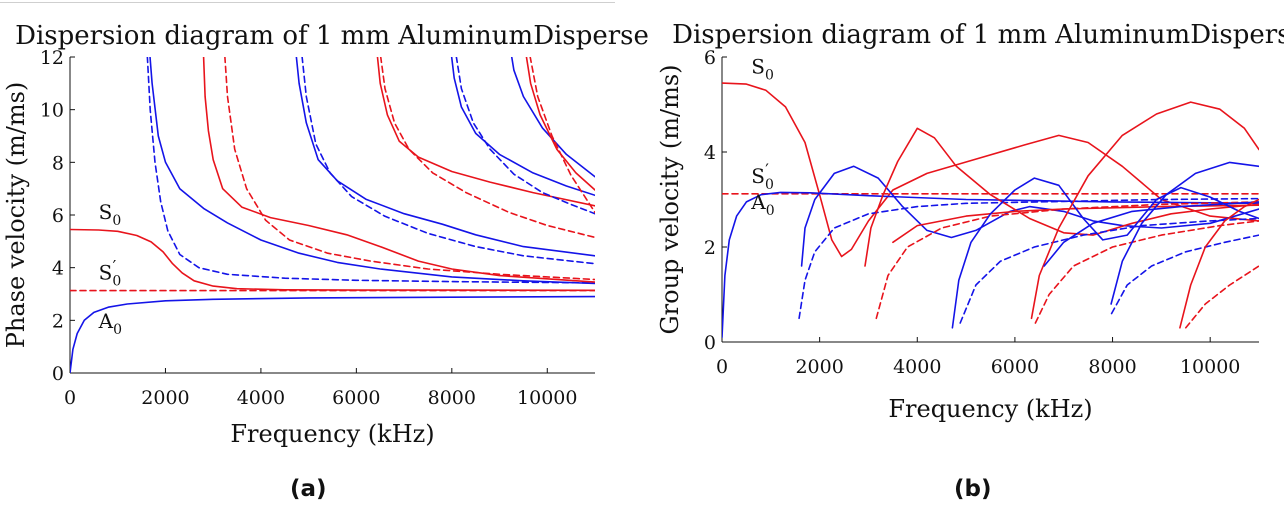  I want to click on y-axis-label: Phase velocity (m/ms), so click(16, 215).